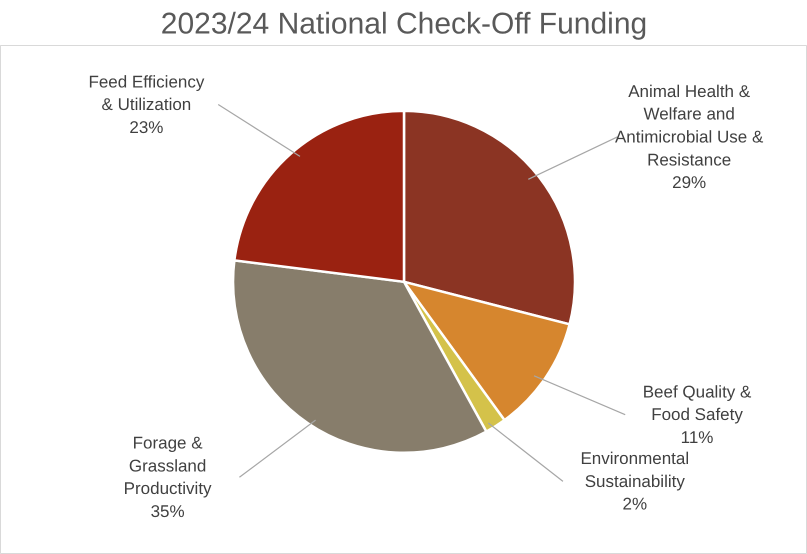  I want to click on slice-label: Animal Health & Welfare and Antimicrobial Use & Resistance, so click(689, 126).